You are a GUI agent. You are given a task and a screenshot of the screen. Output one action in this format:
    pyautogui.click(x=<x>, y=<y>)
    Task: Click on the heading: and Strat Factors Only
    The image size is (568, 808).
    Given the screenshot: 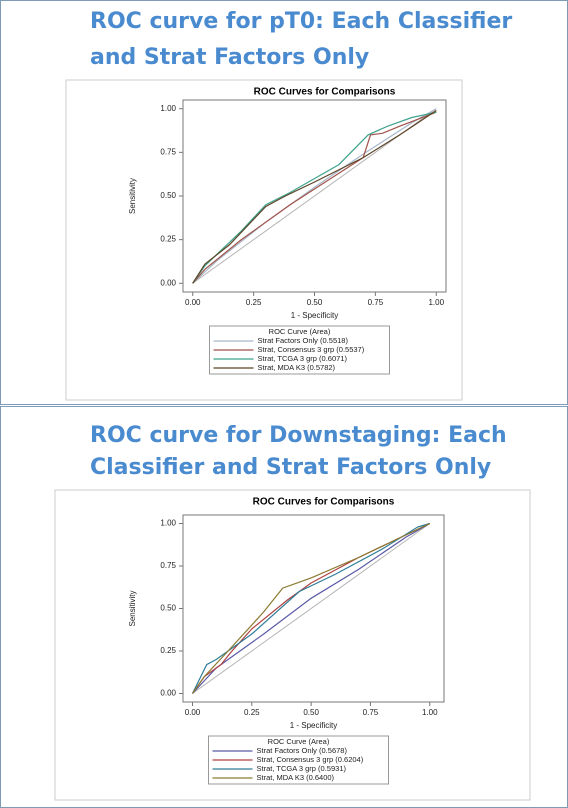 What is the action you would take?
    pyautogui.click(x=229, y=57)
    